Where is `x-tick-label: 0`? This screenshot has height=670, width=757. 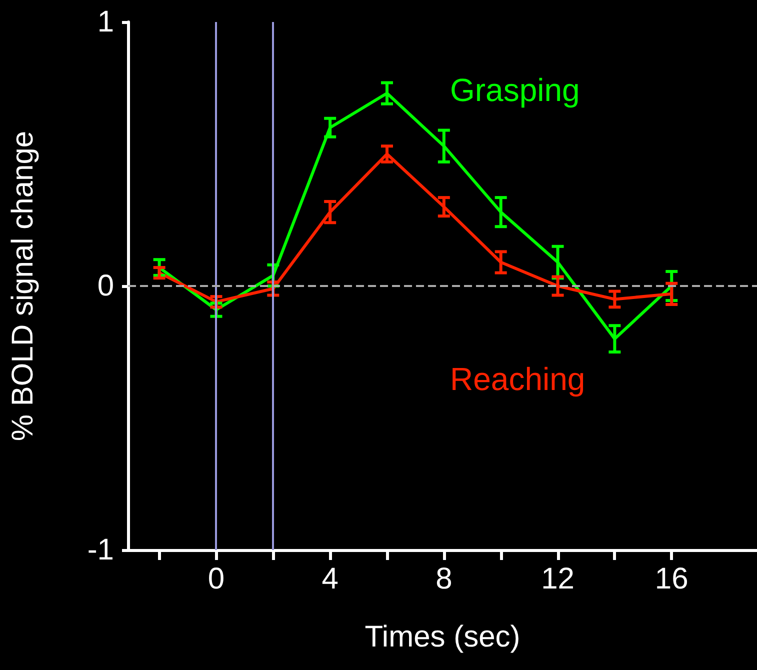 x-tick-label: 0 is located at coordinates (216, 579).